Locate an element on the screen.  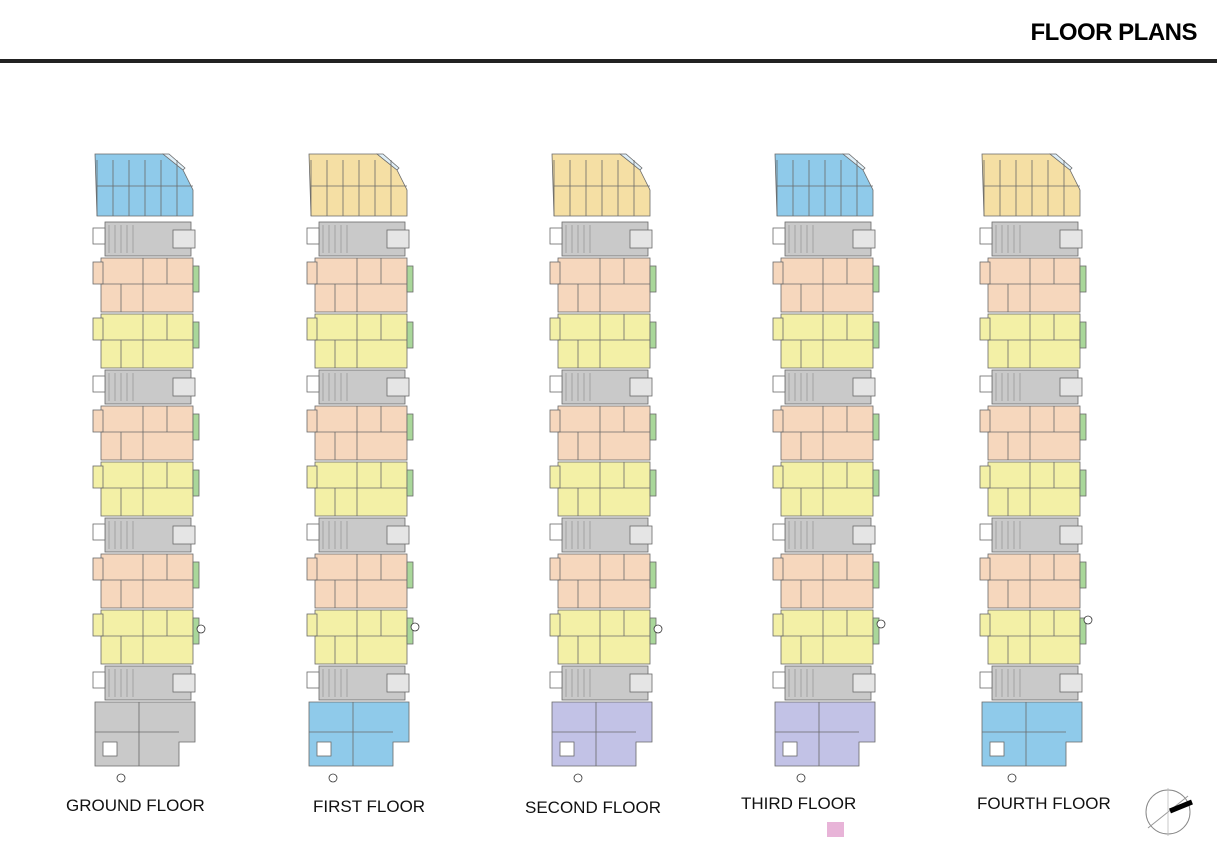
north-arrow-icon is located at coordinates (1168, 814).